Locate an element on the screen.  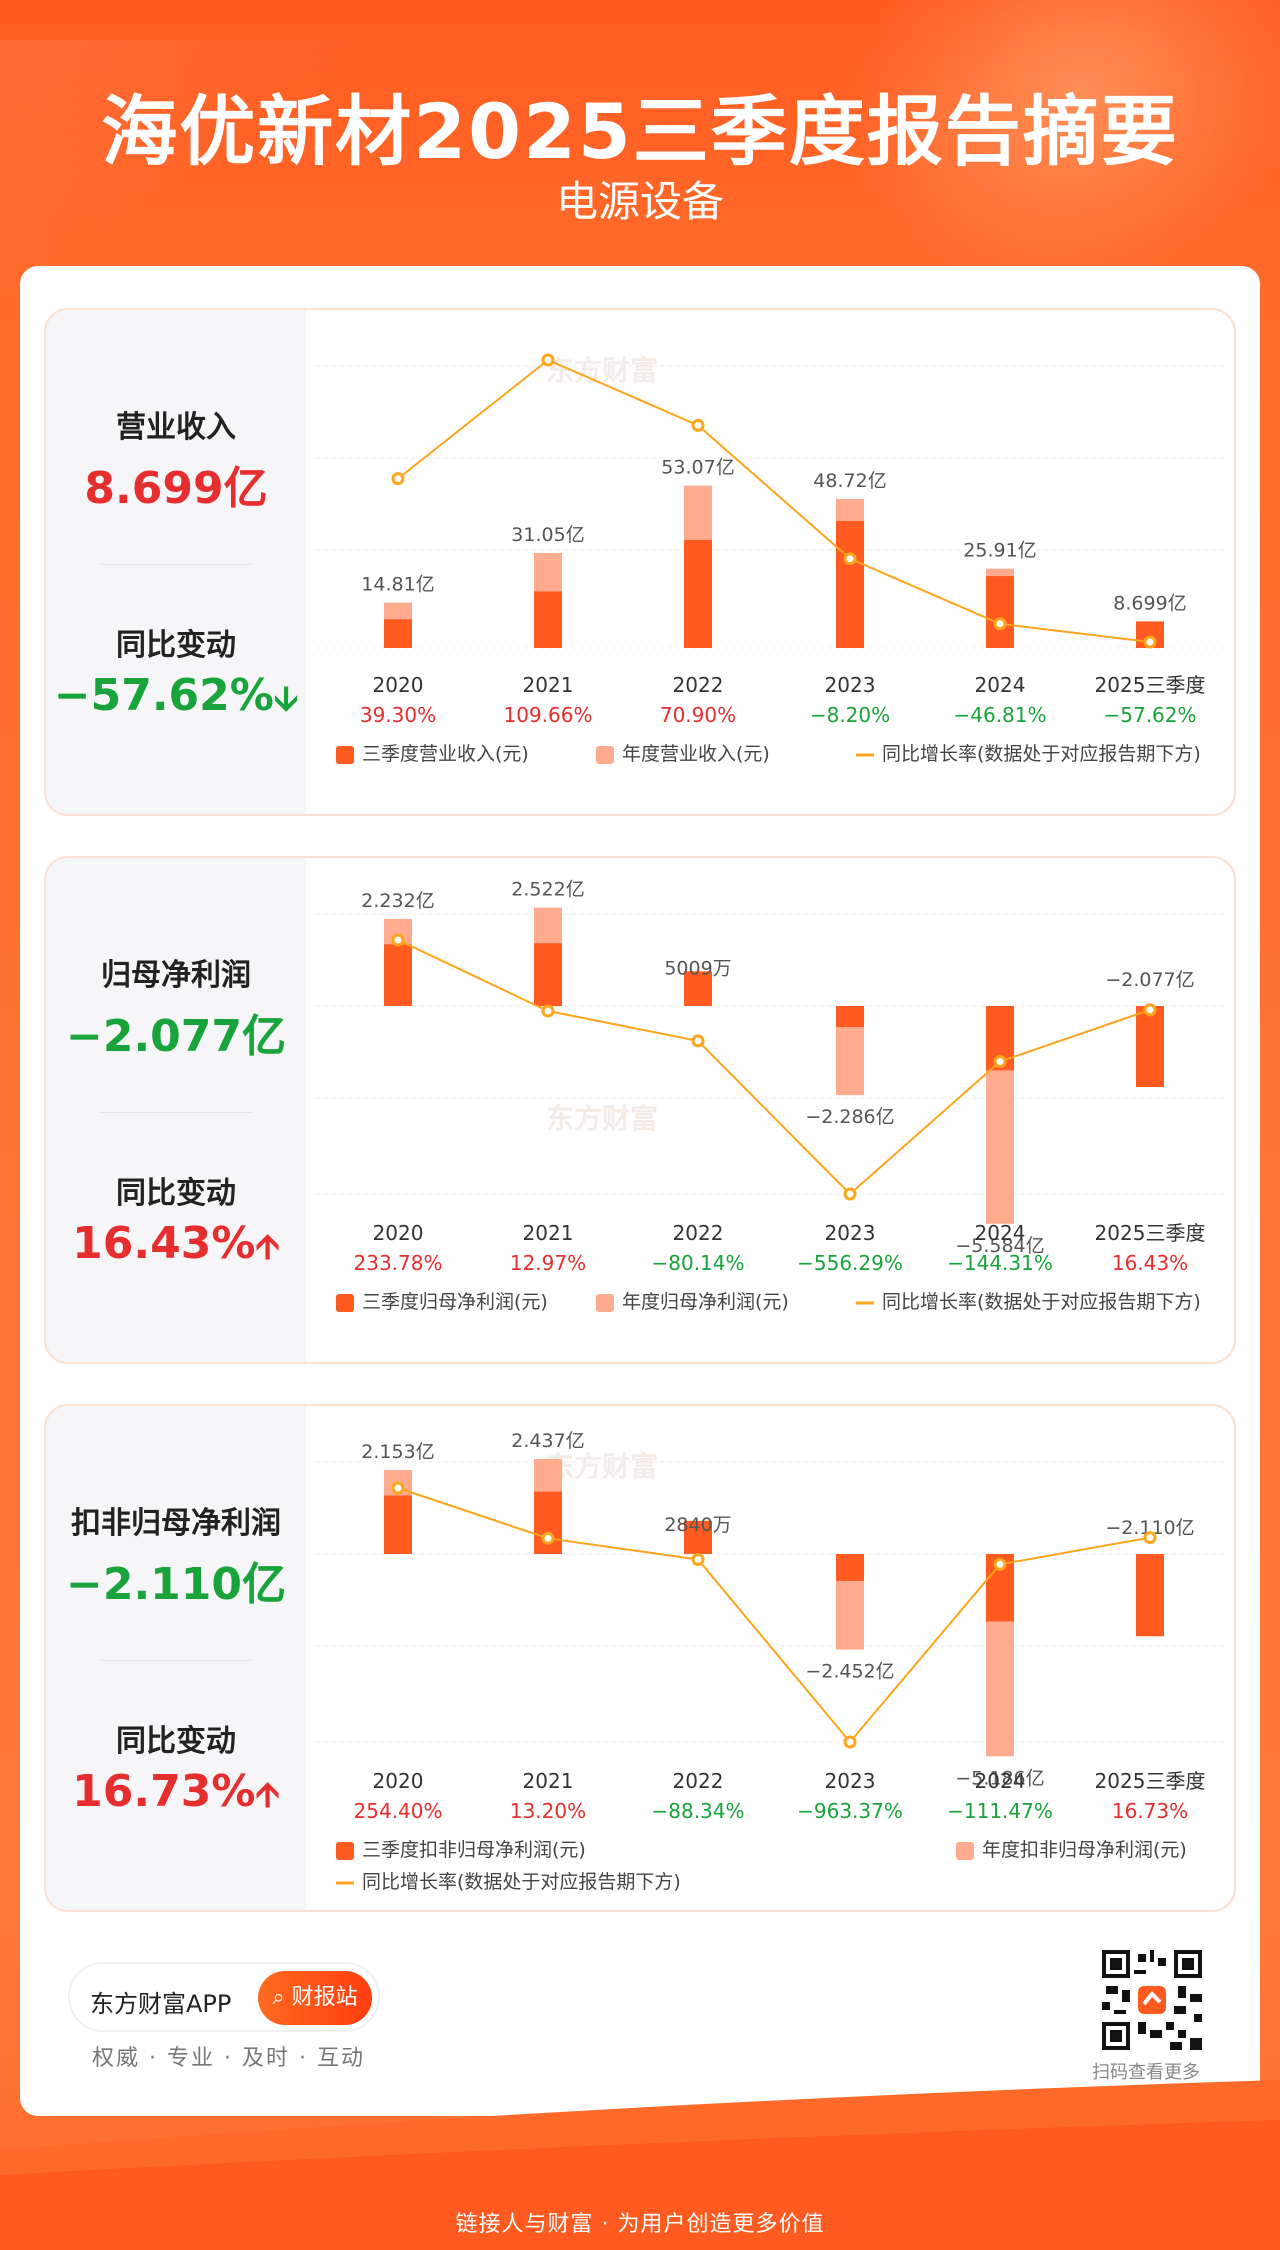
financial-report-button: ⌕ 财报站 is located at coordinates (315, 1998).